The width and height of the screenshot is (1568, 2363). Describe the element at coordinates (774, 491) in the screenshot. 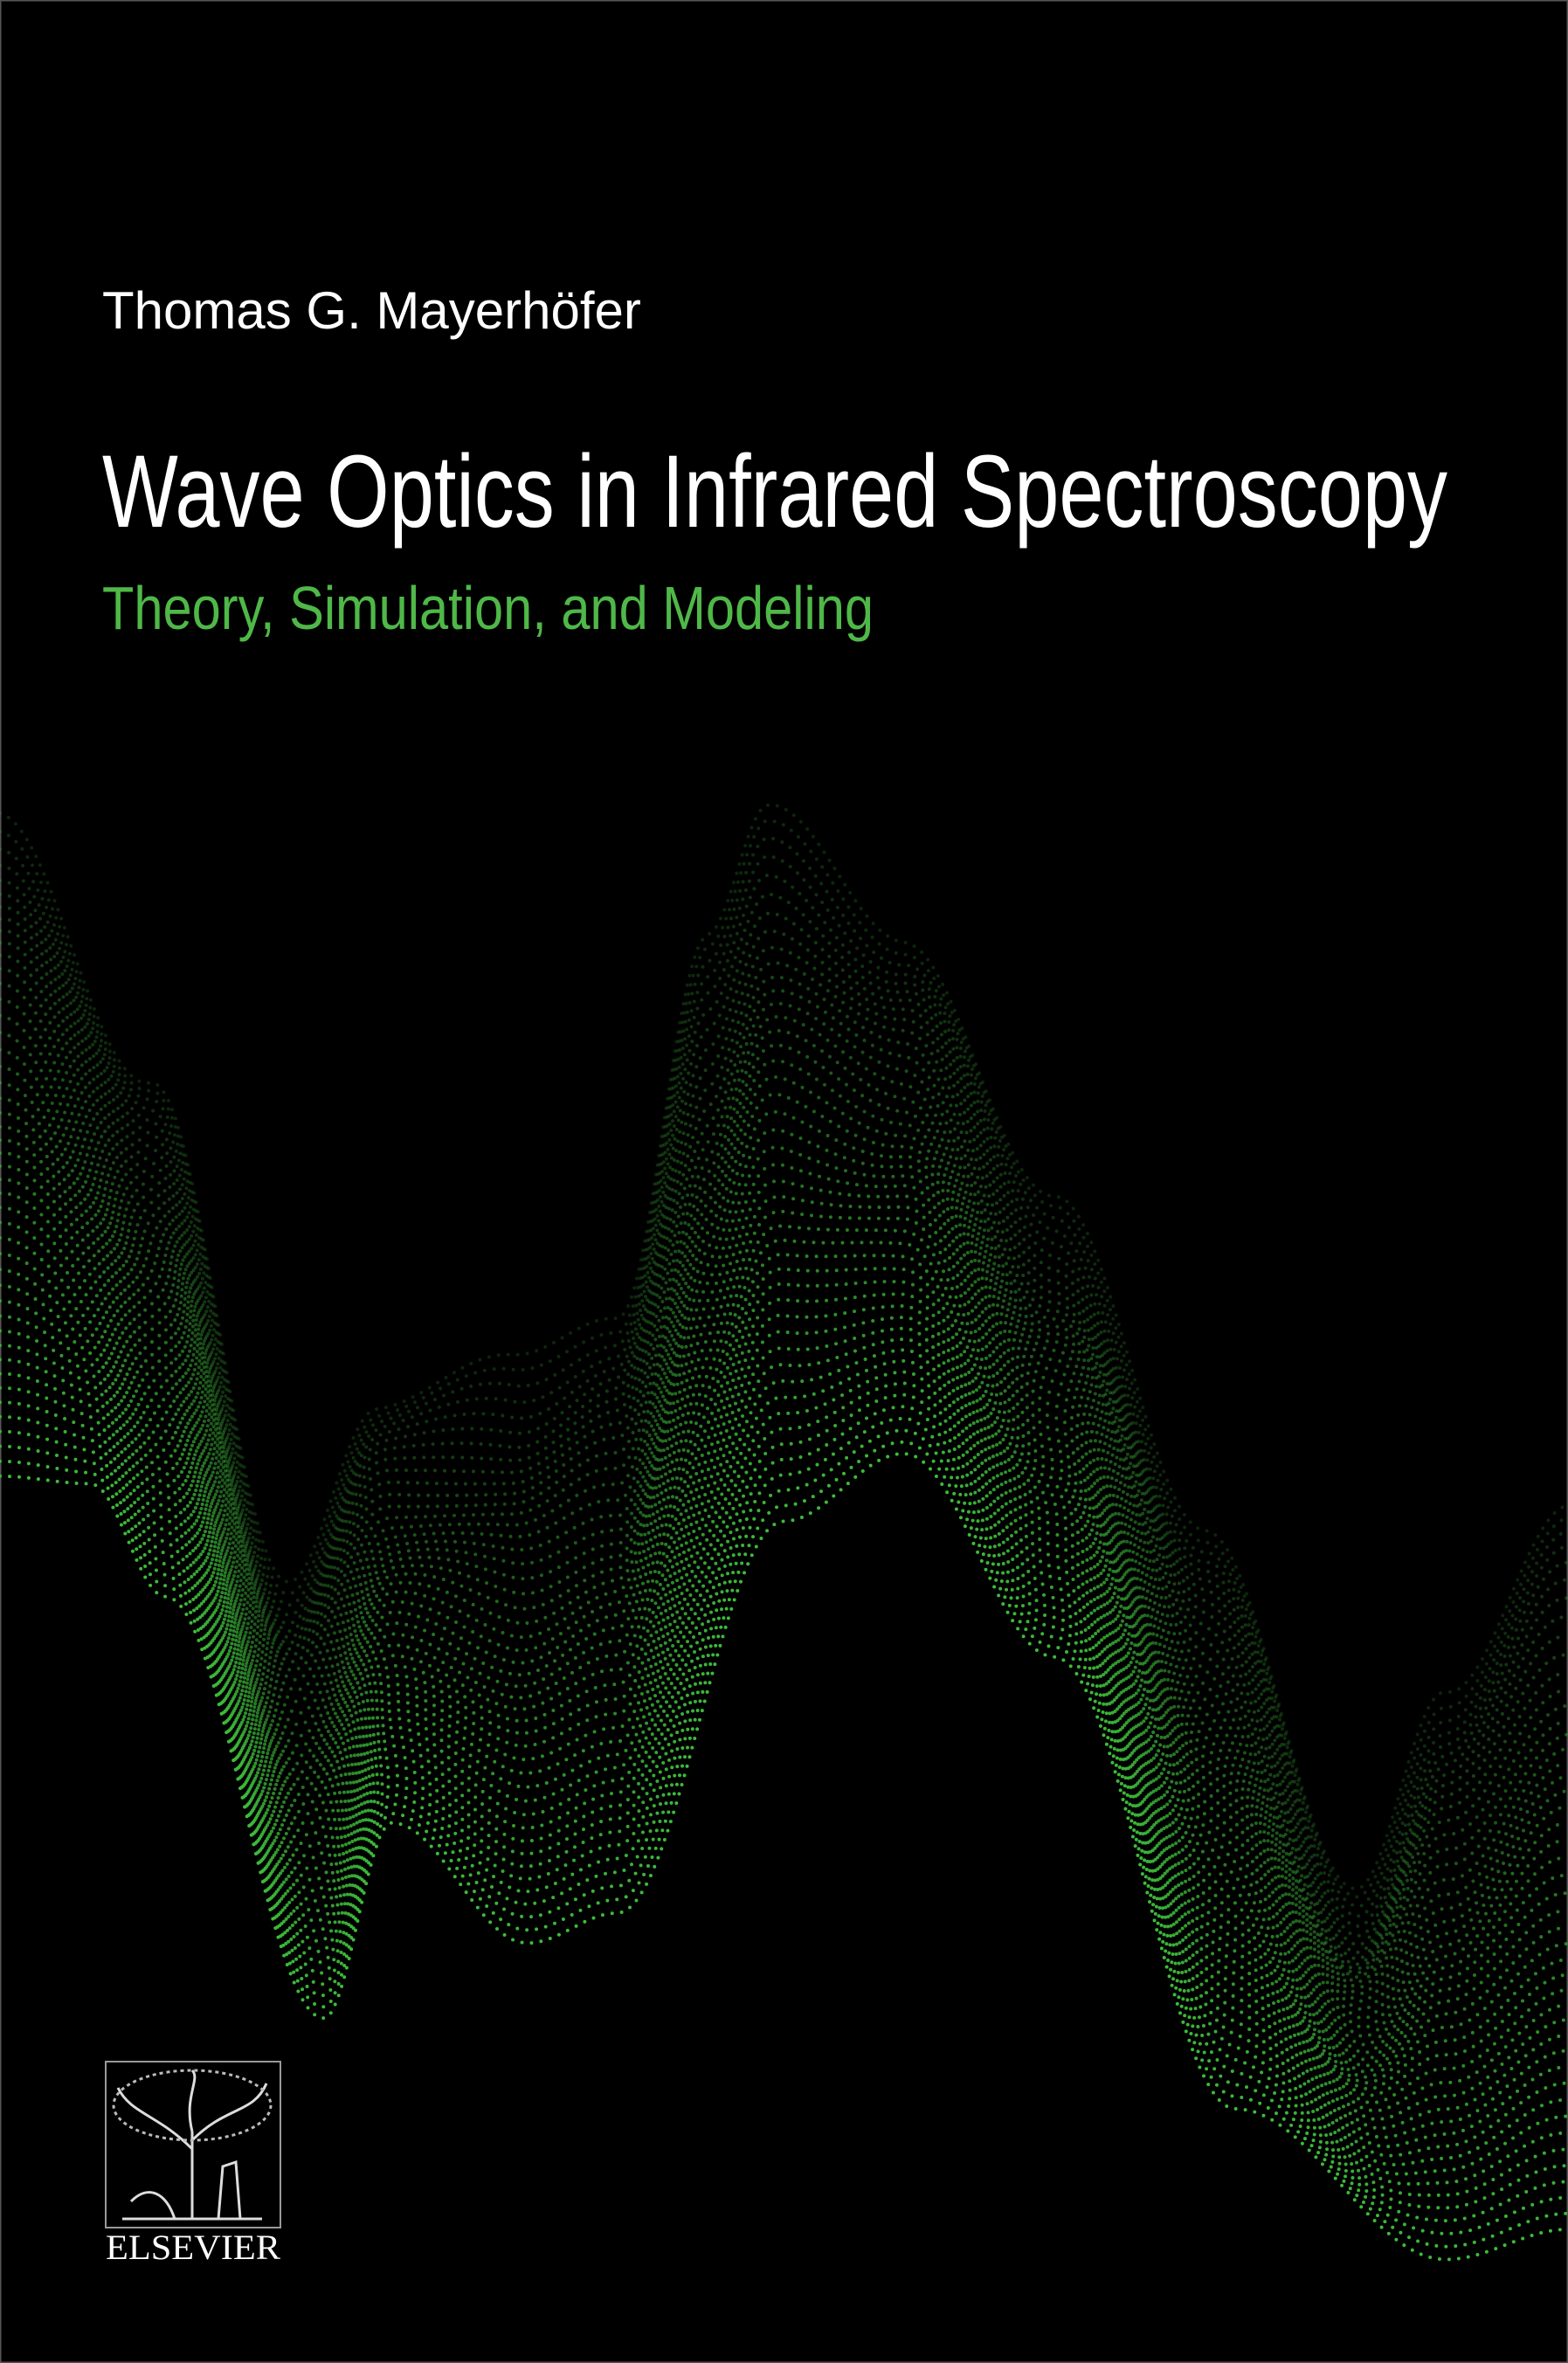

I see `title: Wave Optics in Infrared Spectroscopy` at that location.